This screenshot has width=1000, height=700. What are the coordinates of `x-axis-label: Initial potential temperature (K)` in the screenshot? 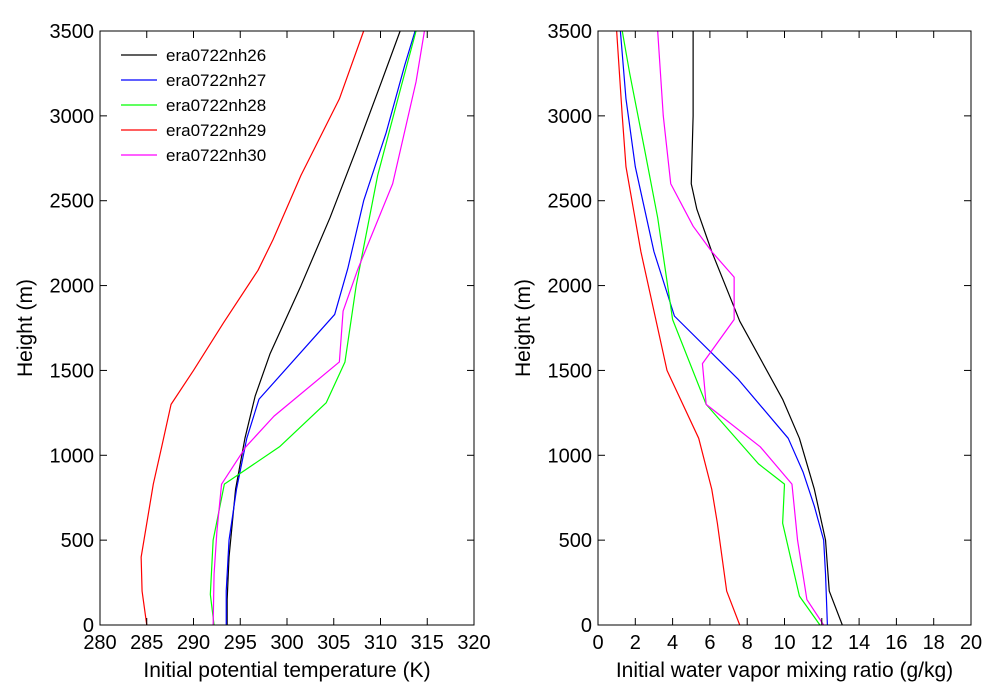 It's located at (286, 670).